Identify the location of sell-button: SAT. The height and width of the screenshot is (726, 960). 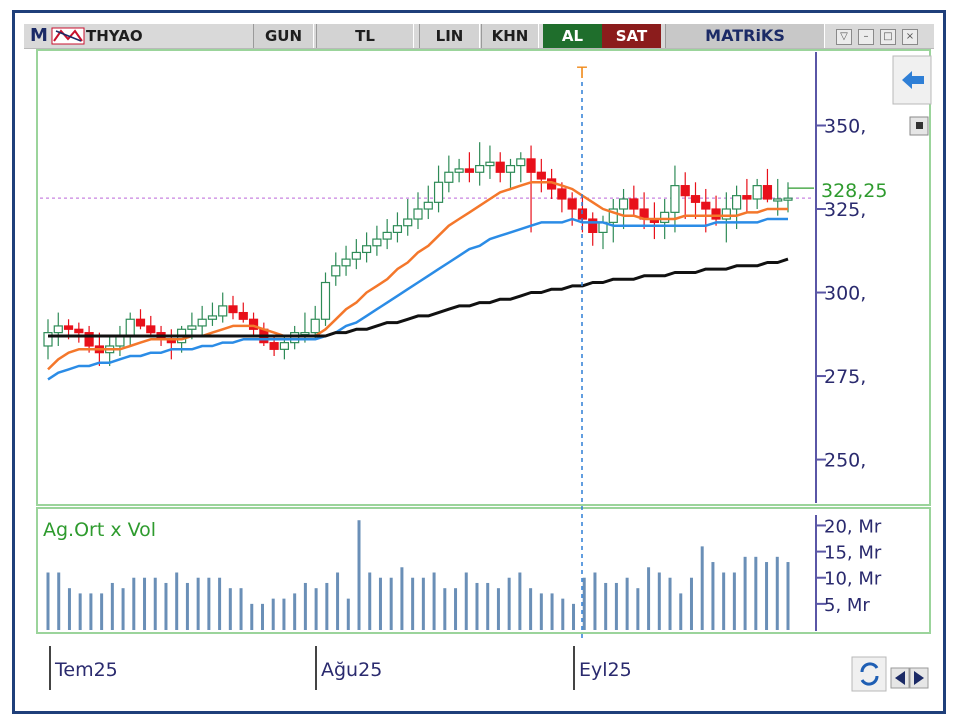
(631, 36).